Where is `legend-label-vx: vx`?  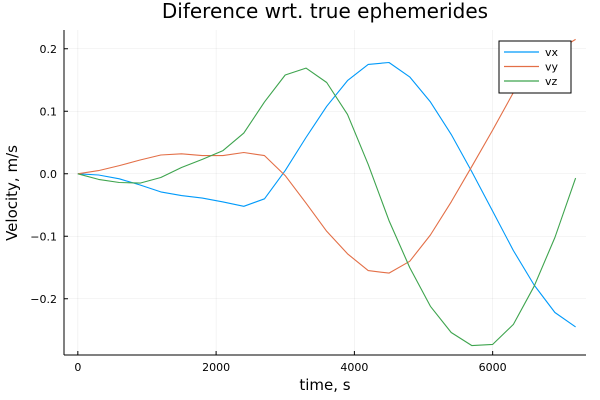 legend-label-vx: vx is located at coordinates (552, 52).